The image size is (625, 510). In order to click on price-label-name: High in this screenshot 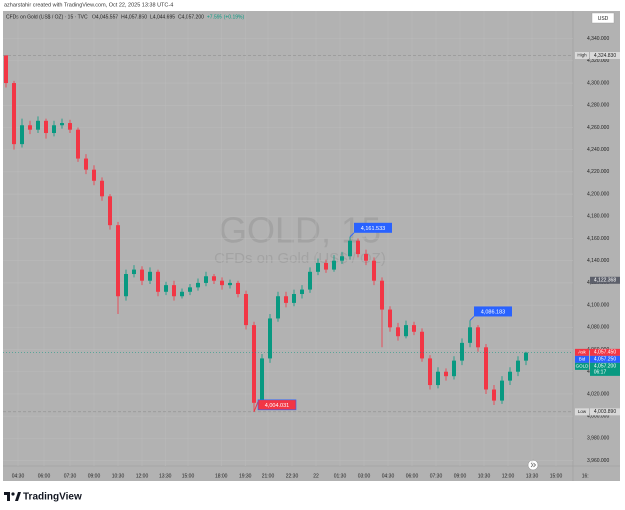, I will do `click(582, 55)`.